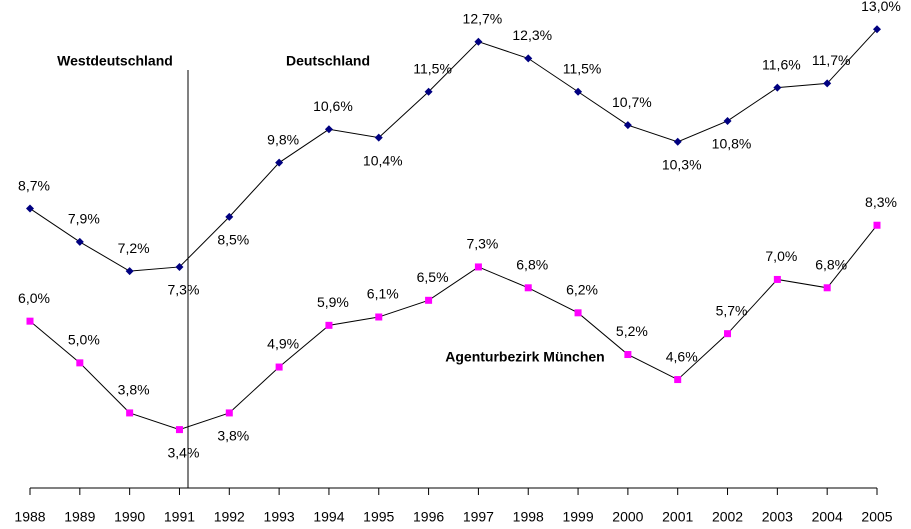 This screenshot has height=529, width=911. What do you see at coordinates (34, 298) in the screenshot?
I see `data-label: 6,0%` at bounding box center [34, 298].